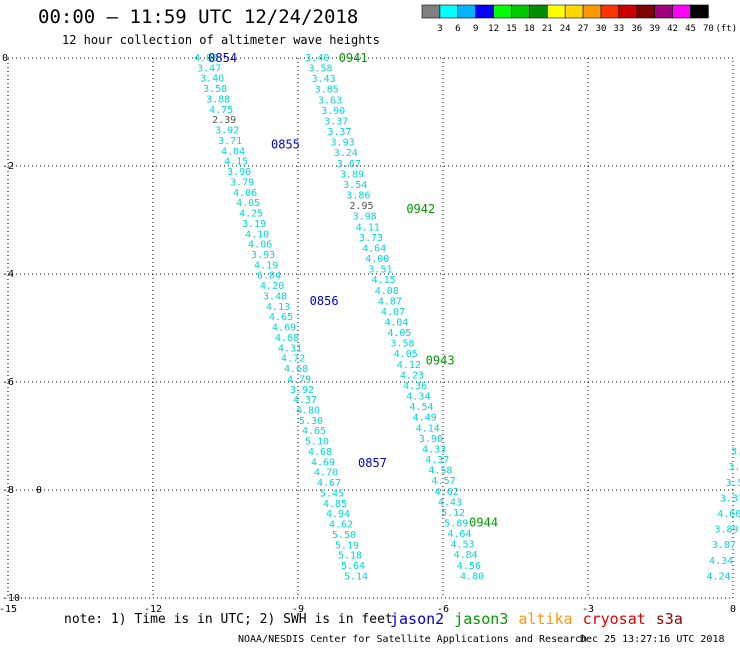 The height and width of the screenshot is (650, 740). What do you see at coordinates (266, 265) in the screenshot?
I see `wave-height-value: 4.19` at bounding box center [266, 265].